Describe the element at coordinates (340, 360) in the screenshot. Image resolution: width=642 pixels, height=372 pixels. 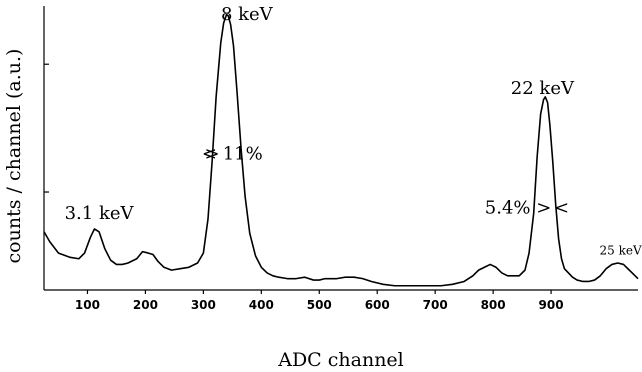
I see `x-axis-title: ADC channel` at that location.